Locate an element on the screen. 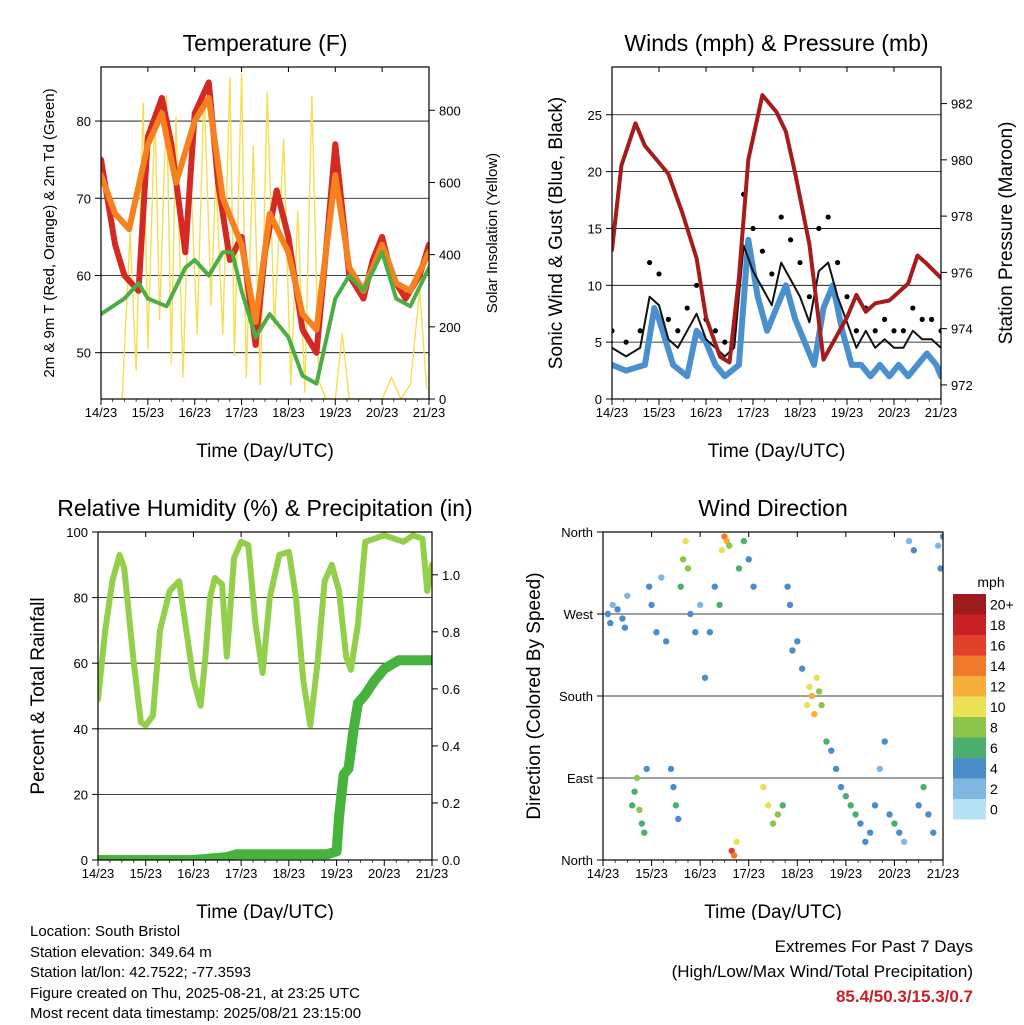 This screenshot has height=1025, width=1024. legend-label: 6 is located at coordinates (994, 748).